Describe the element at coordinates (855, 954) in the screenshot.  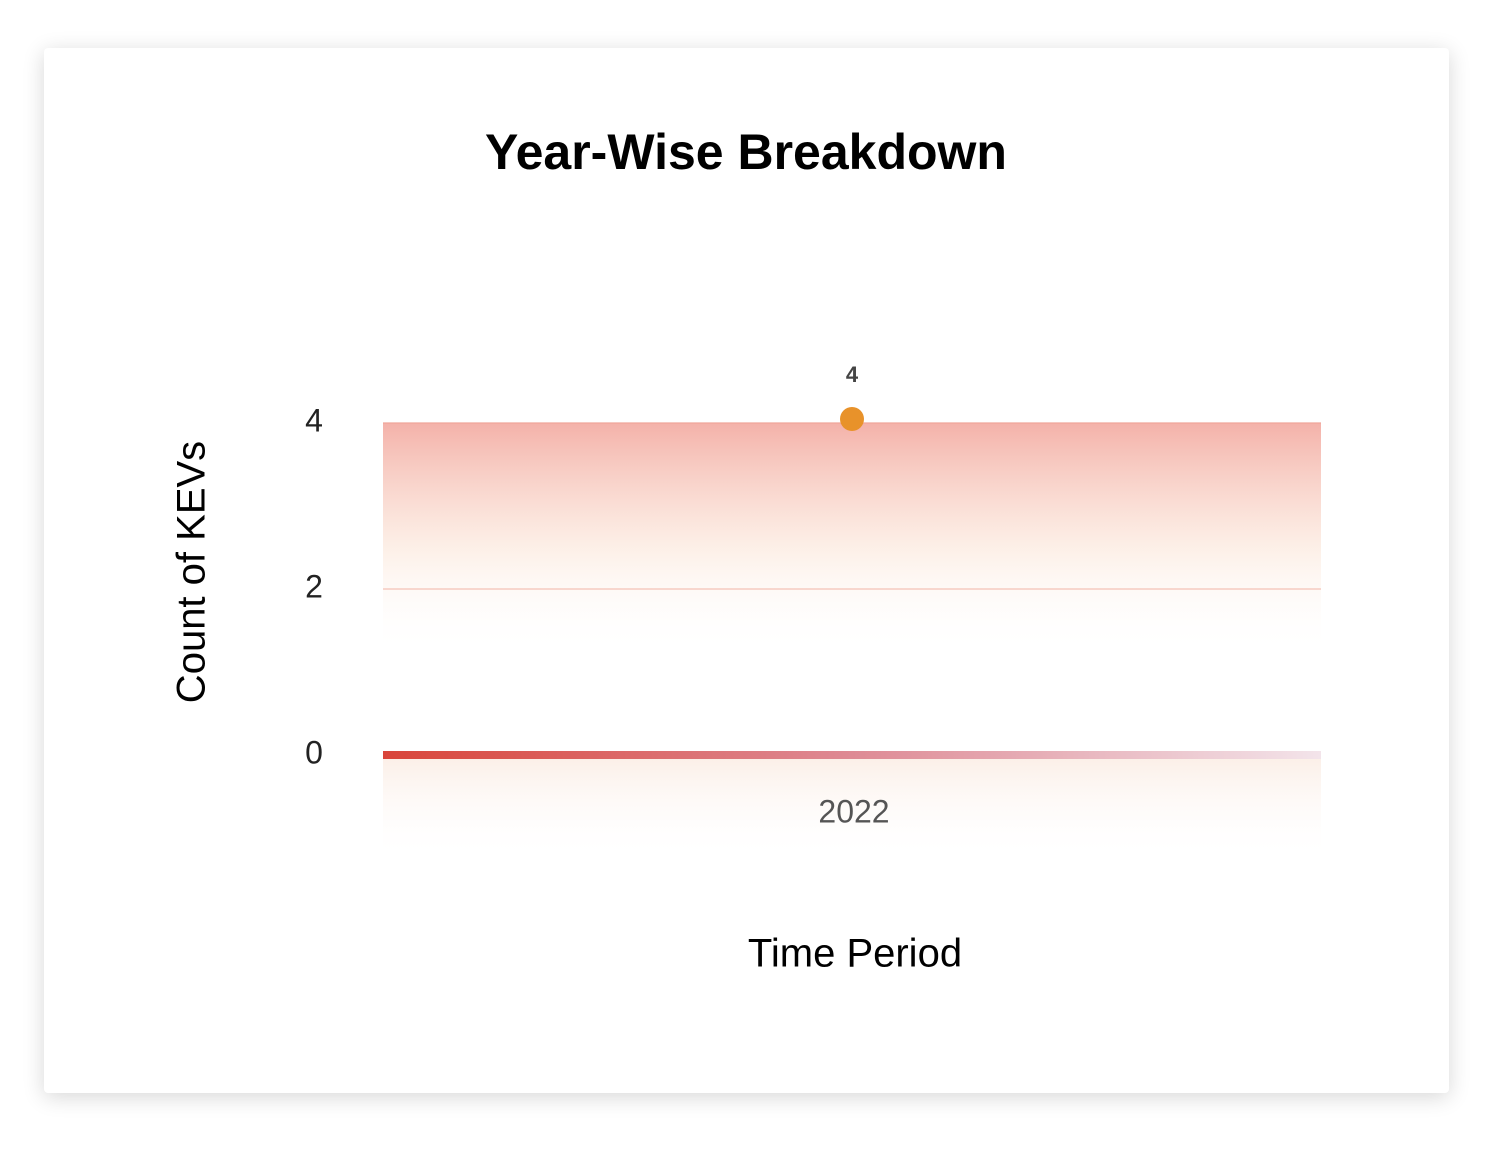
I see `x-axis-label: Time Period` at that location.